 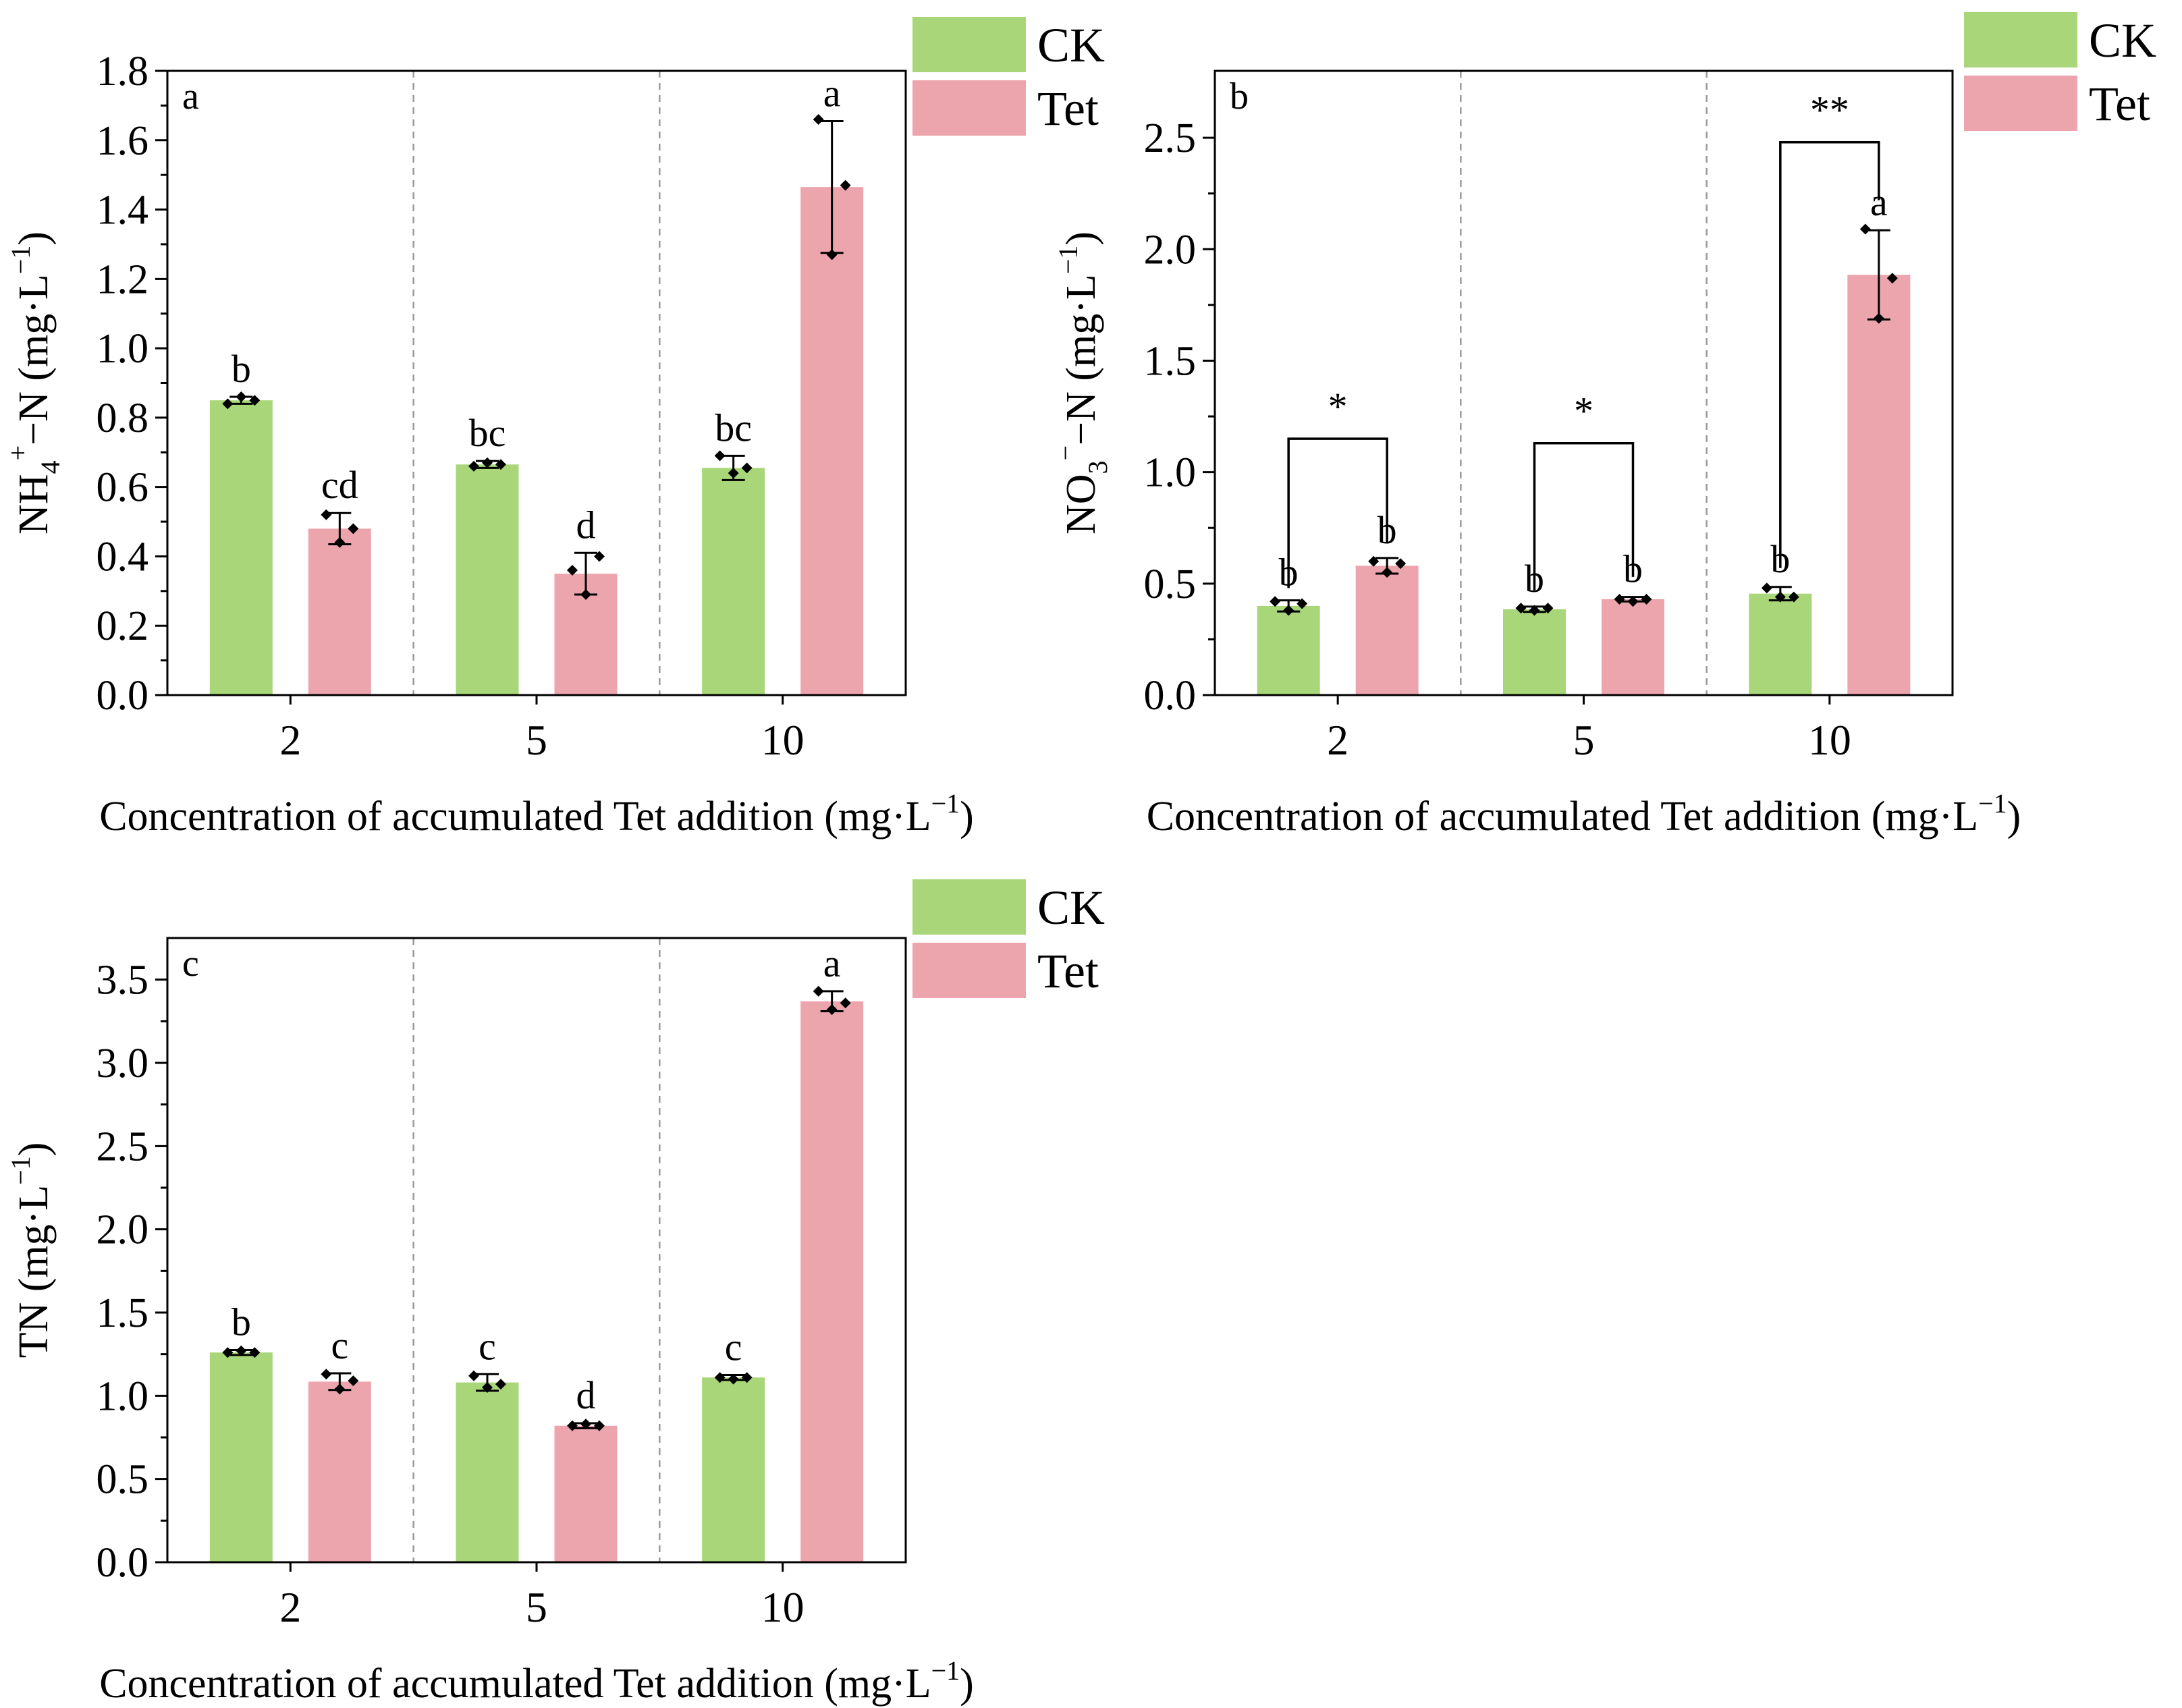 What do you see at coordinates (190, 964) in the screenshot?
I see `panel-tag: c` at bounding box center [190, 964].